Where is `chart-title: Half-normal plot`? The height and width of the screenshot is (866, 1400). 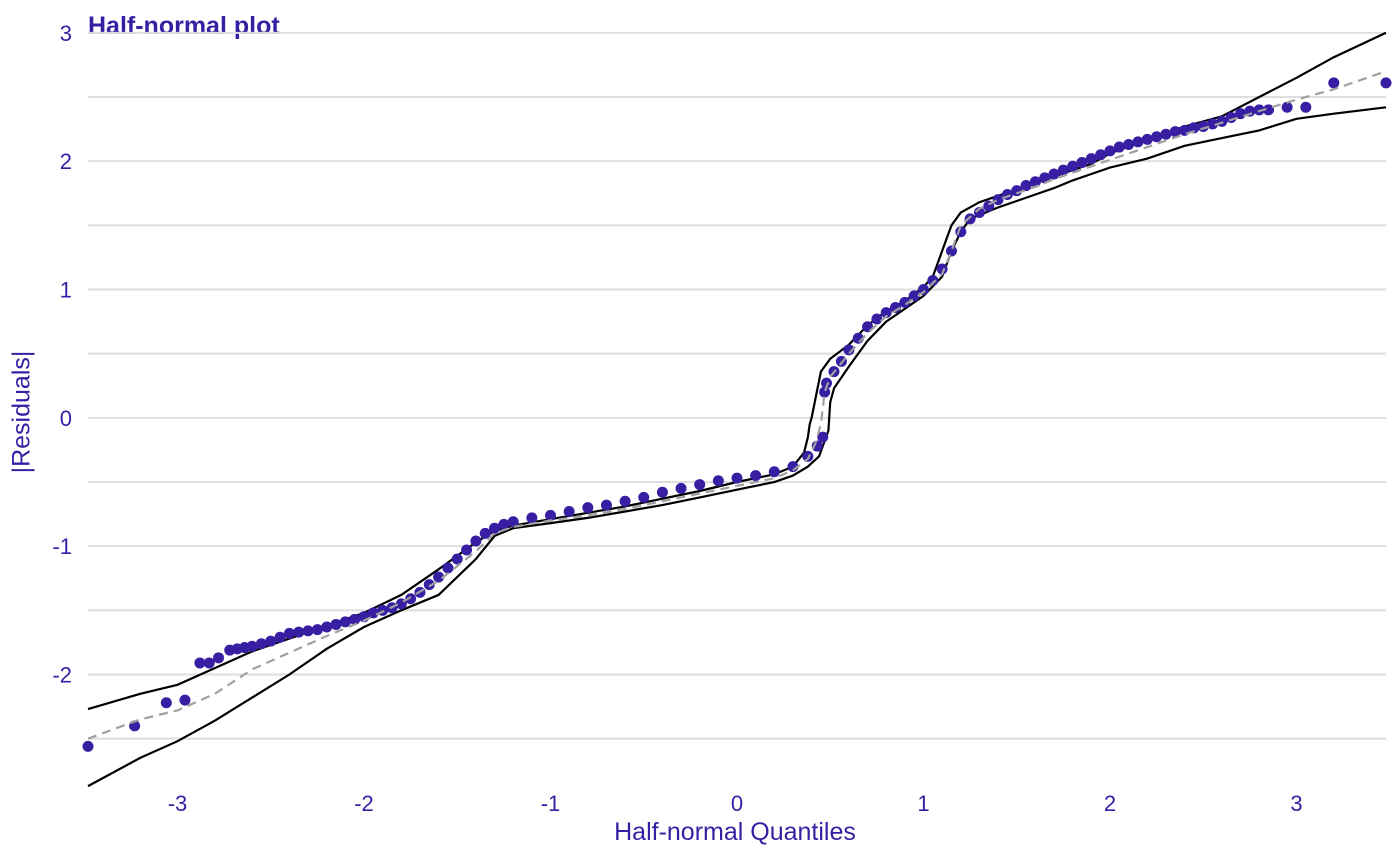 chart-title: Half-normal plot is located at coordinates (184, 26).